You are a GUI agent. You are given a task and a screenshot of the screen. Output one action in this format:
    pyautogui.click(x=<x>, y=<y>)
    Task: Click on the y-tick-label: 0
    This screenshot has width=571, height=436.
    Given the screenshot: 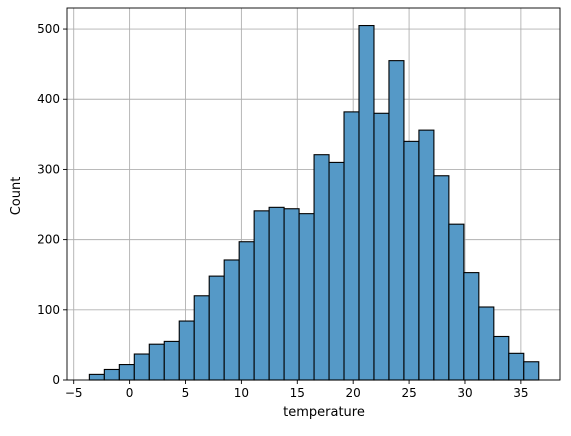 What is the action you would take?
    pyautogui.click(x=56, y=380)
    